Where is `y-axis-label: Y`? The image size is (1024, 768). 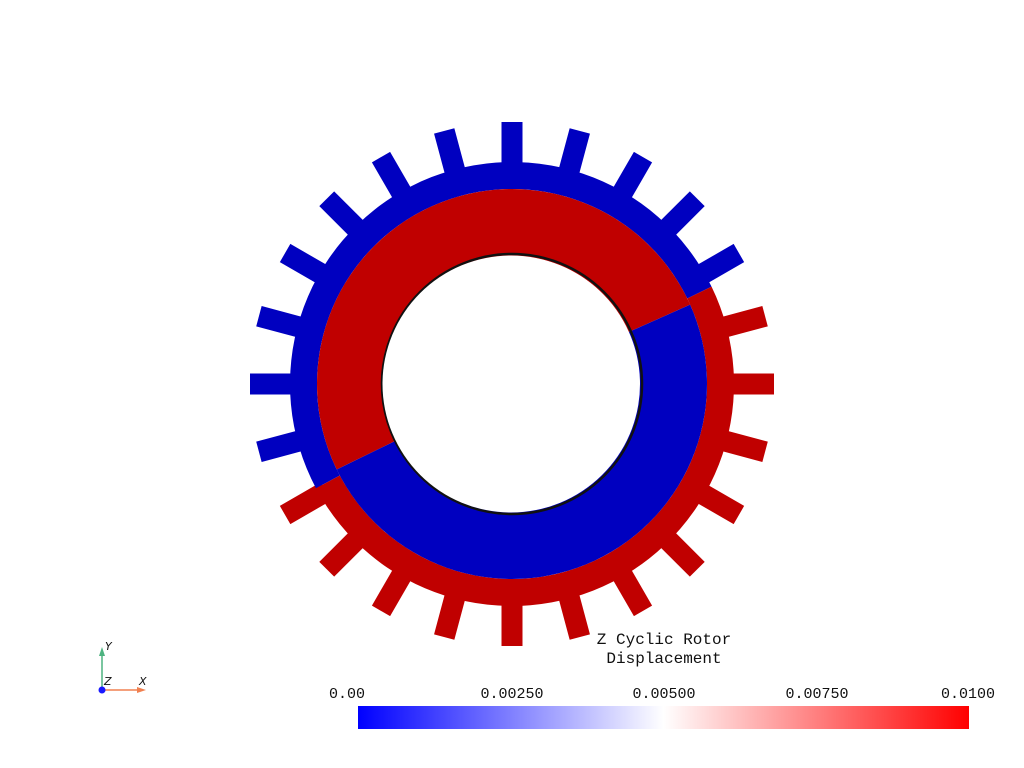 y-axis-label: Y is located at coordinates (108, 646).